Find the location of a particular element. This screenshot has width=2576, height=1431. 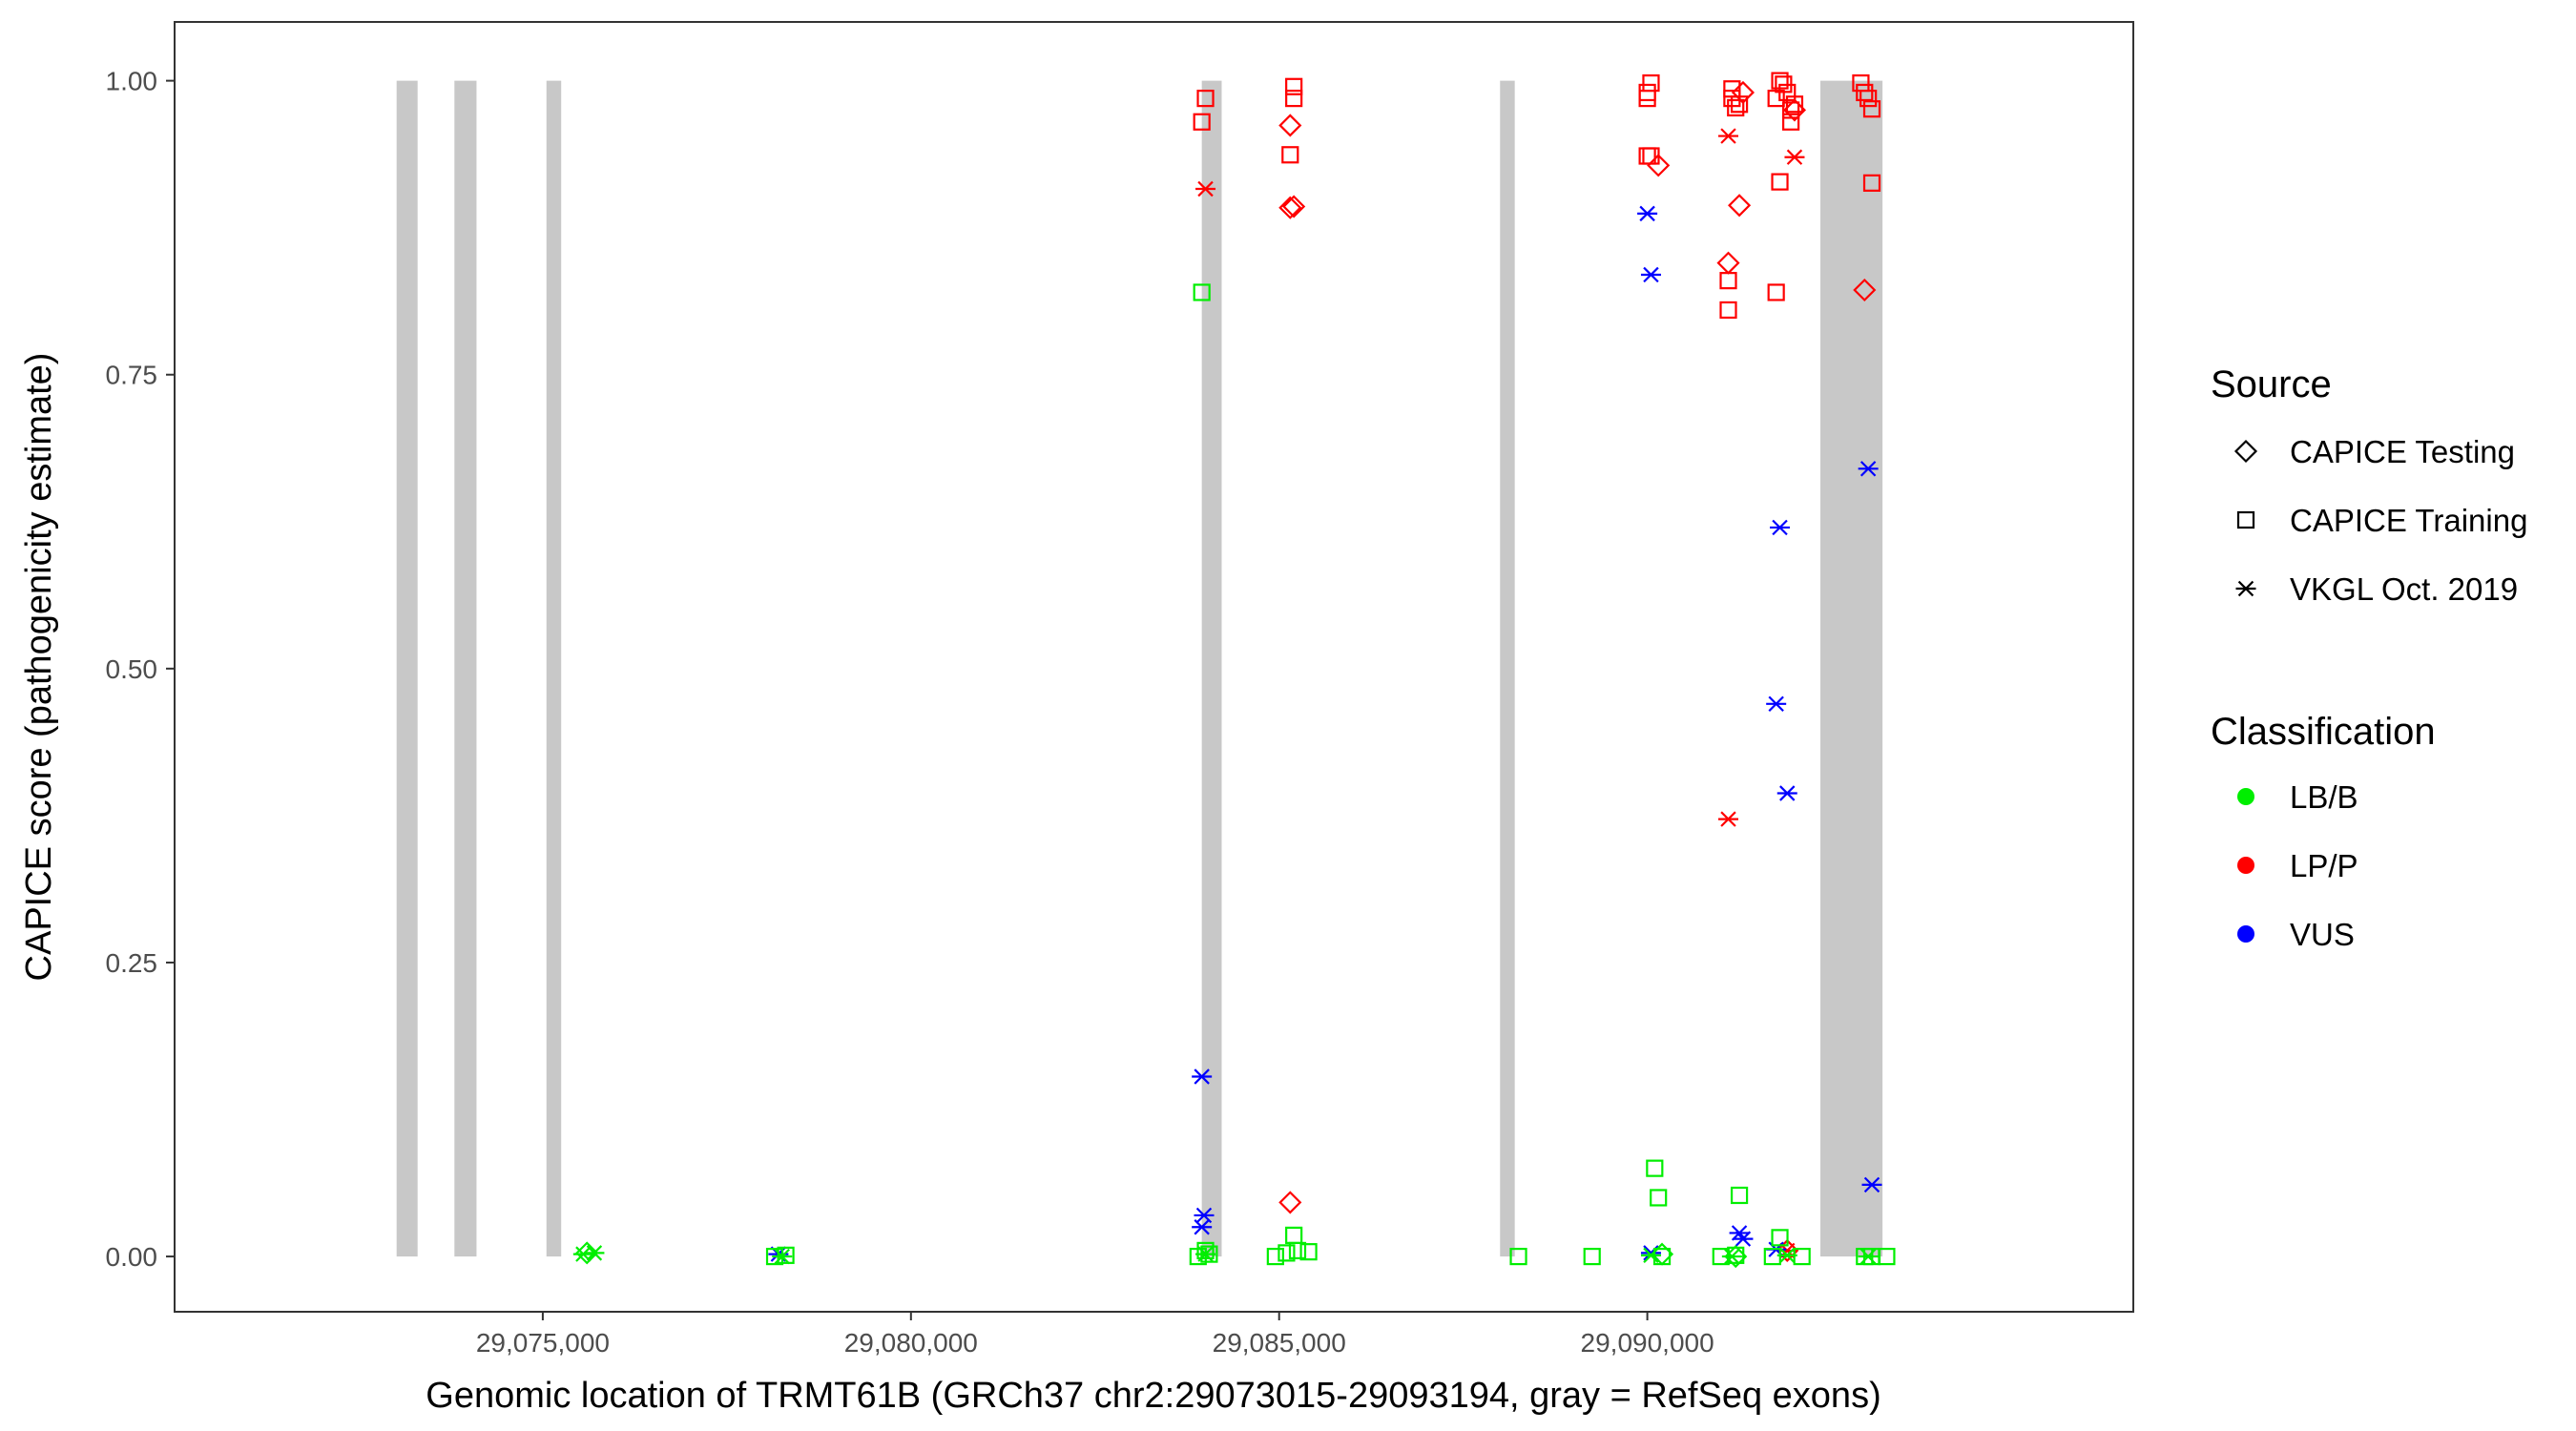

x-tick-label-1: 29,075,000 is located at coordinates (543, 1343).